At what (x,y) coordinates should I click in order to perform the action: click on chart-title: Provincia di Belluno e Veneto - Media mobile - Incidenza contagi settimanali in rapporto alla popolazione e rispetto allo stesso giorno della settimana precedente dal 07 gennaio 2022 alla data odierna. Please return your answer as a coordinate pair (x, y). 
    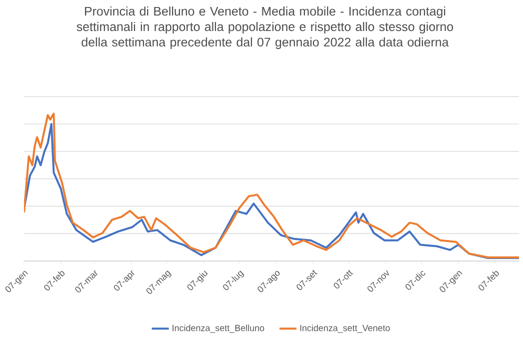
    Looking at the image, I should click on (265, 27).